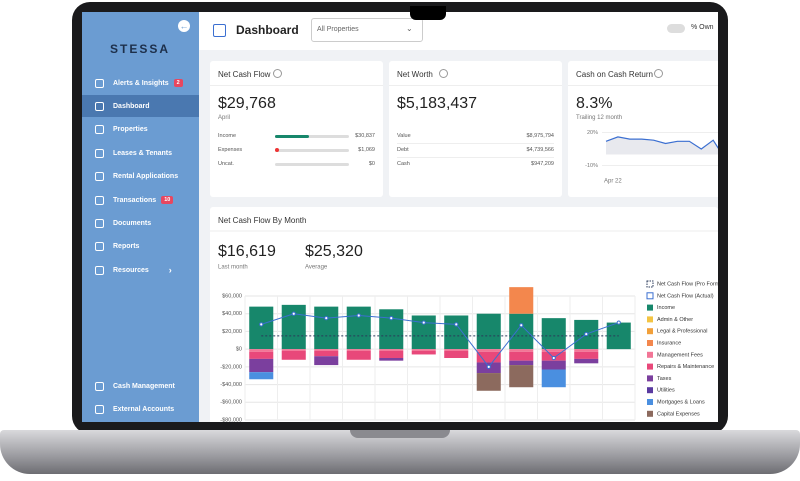 The height and width of the screenshot is (481, 800). Describe the element at coordinates (664, 379) in the screenshot. I see `legend-label: Taxes` at that location.